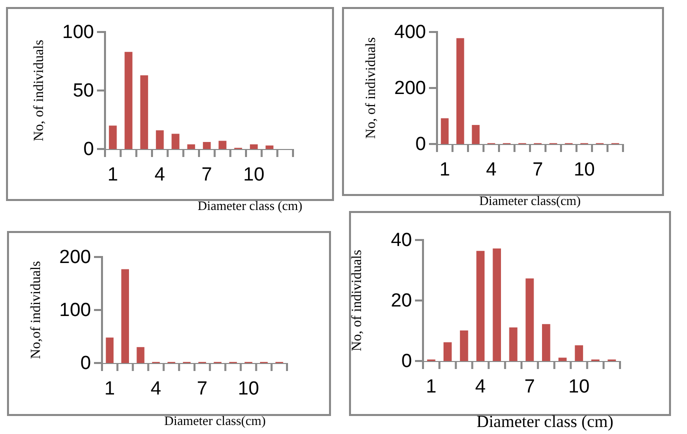  Describe the element at coordinates (83, 91) in the screenshot. I see `y-tick-label: 50` at that location.